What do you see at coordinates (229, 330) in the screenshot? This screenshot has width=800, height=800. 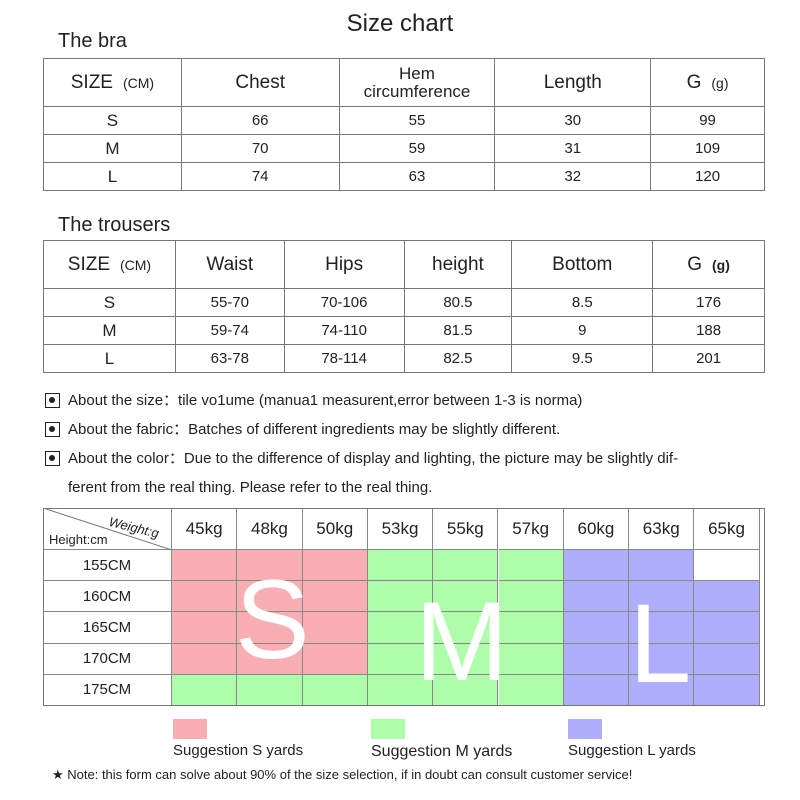 I see `table-cell: 59-74` at bounding box center [229, 330].